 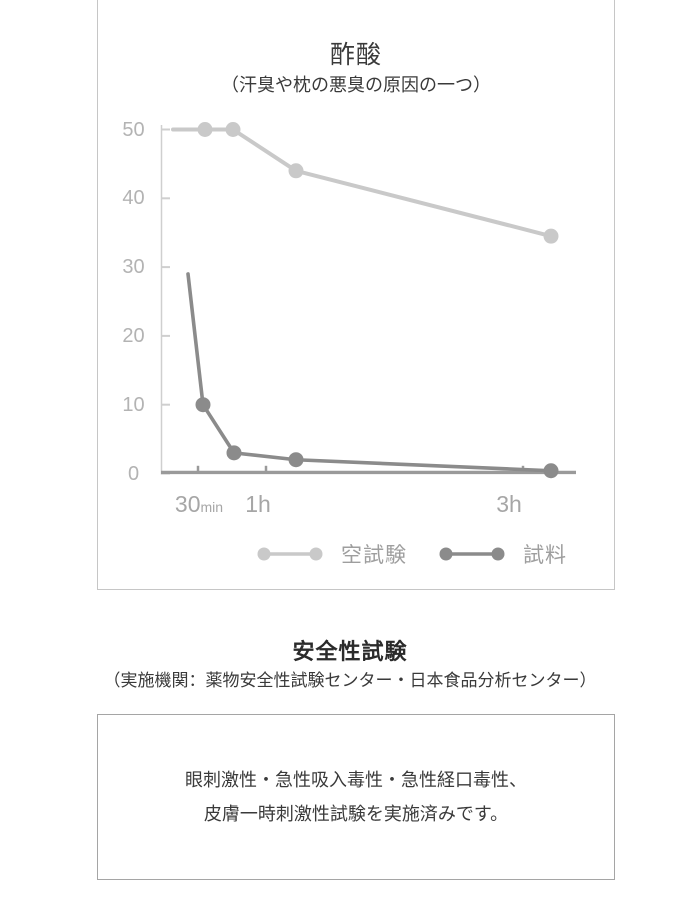 What do you see at coordinates (133, 267) in the screenshot?
I see `y-tick-label: 30` at bounding box center [133, 267].